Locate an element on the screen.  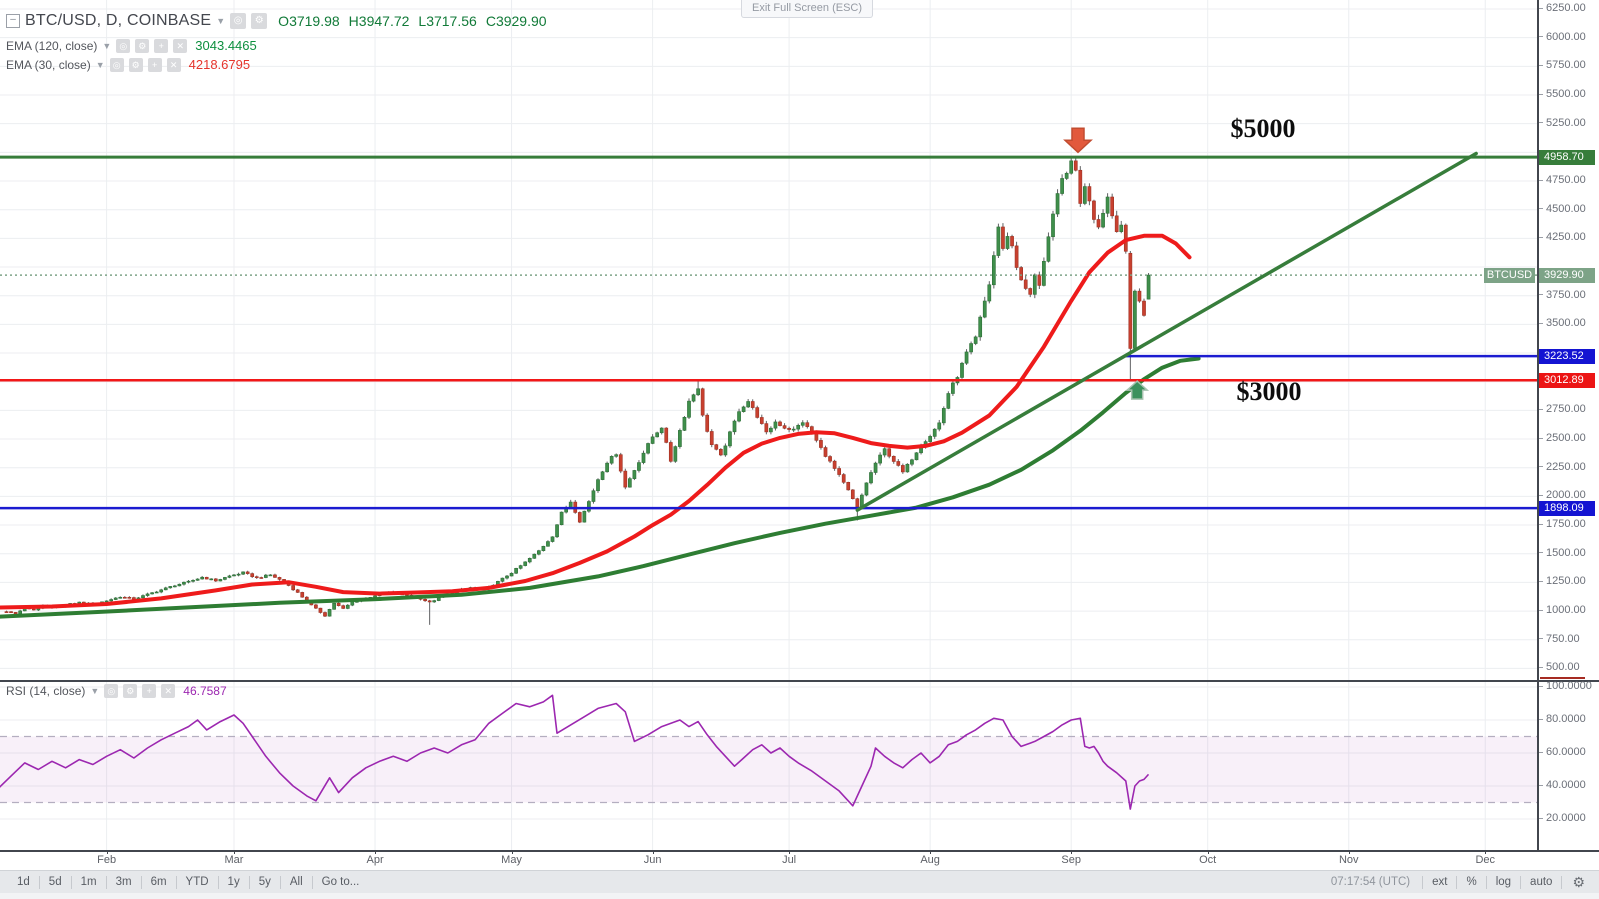
range-button-1d: 1d is located at coordinates (23, 882).